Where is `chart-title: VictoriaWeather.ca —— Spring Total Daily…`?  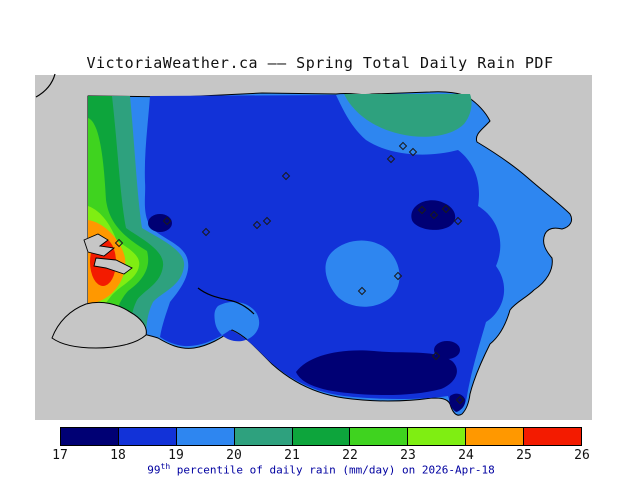 chart-title: VictoriaWeather.ca —— Spring Total Daily… is located at coordinates (320, 63).